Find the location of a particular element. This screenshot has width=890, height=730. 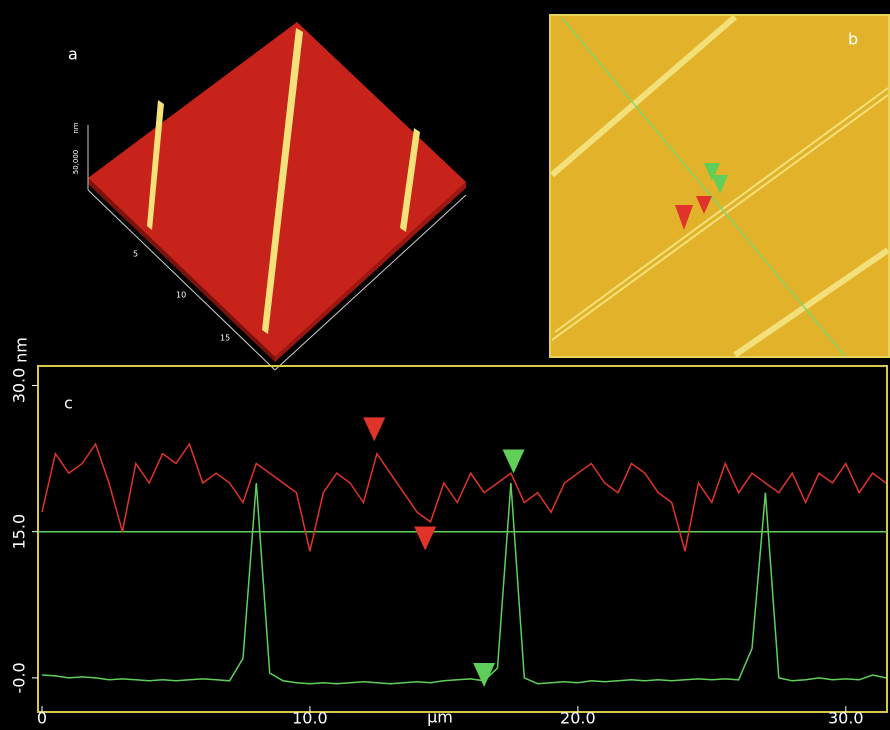

x-tick-label: 20.0 is located at coordinates (578, 718).